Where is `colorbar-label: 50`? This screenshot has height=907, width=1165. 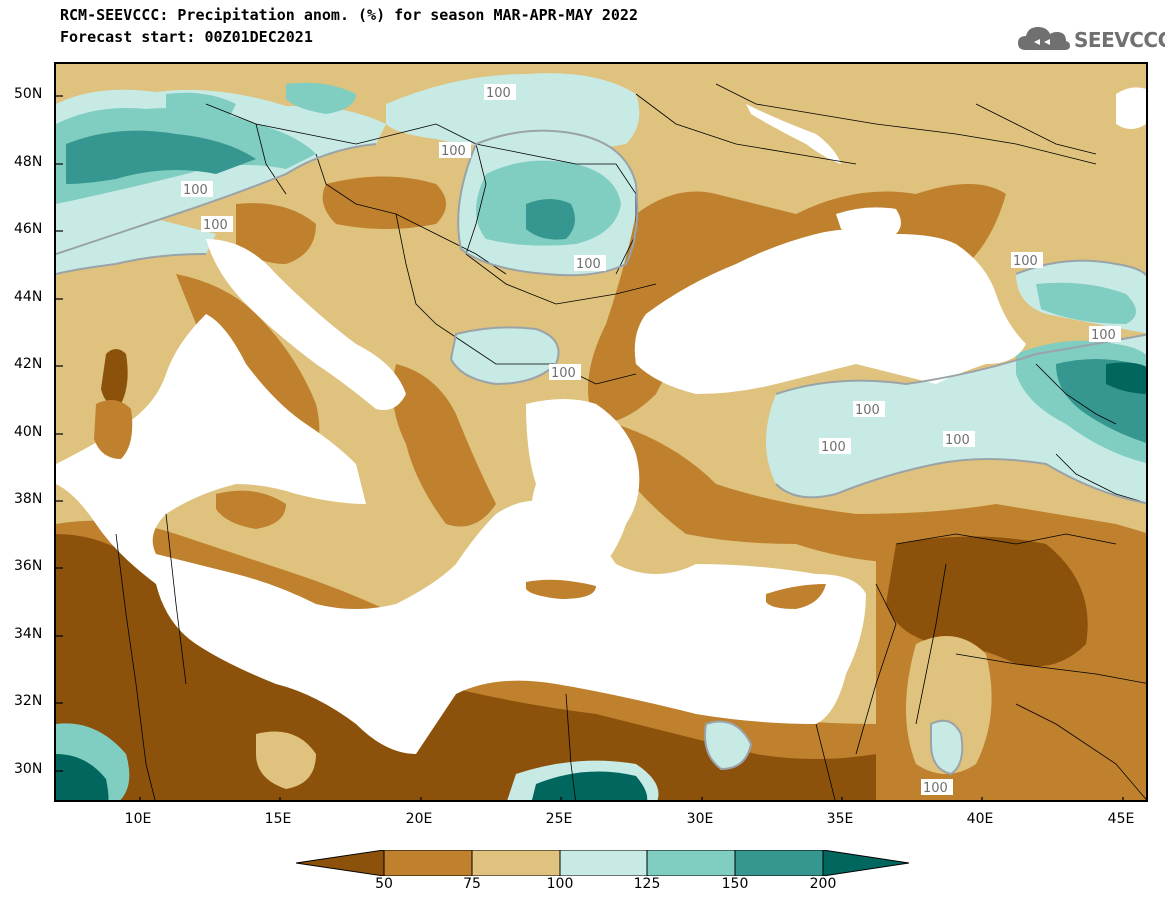 colorbar-label: 50 is located at coordinates (384, 884).